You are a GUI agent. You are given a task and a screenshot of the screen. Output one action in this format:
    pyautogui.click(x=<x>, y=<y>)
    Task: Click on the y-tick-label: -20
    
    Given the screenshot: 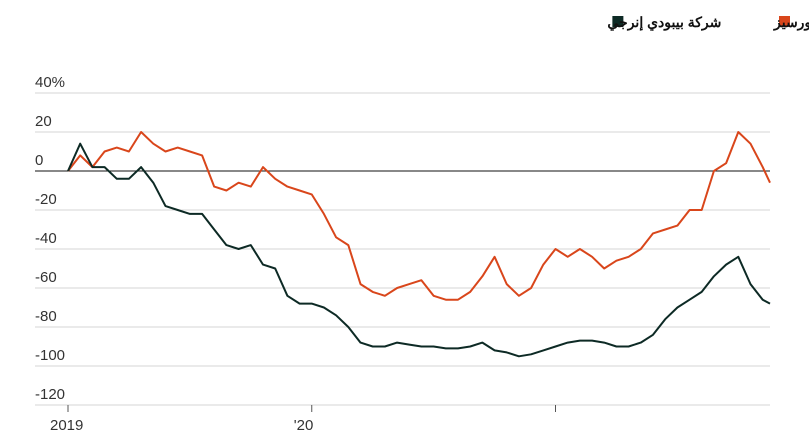 What is the action you would take?
    pyautogui.click(x=46, y=199)
    